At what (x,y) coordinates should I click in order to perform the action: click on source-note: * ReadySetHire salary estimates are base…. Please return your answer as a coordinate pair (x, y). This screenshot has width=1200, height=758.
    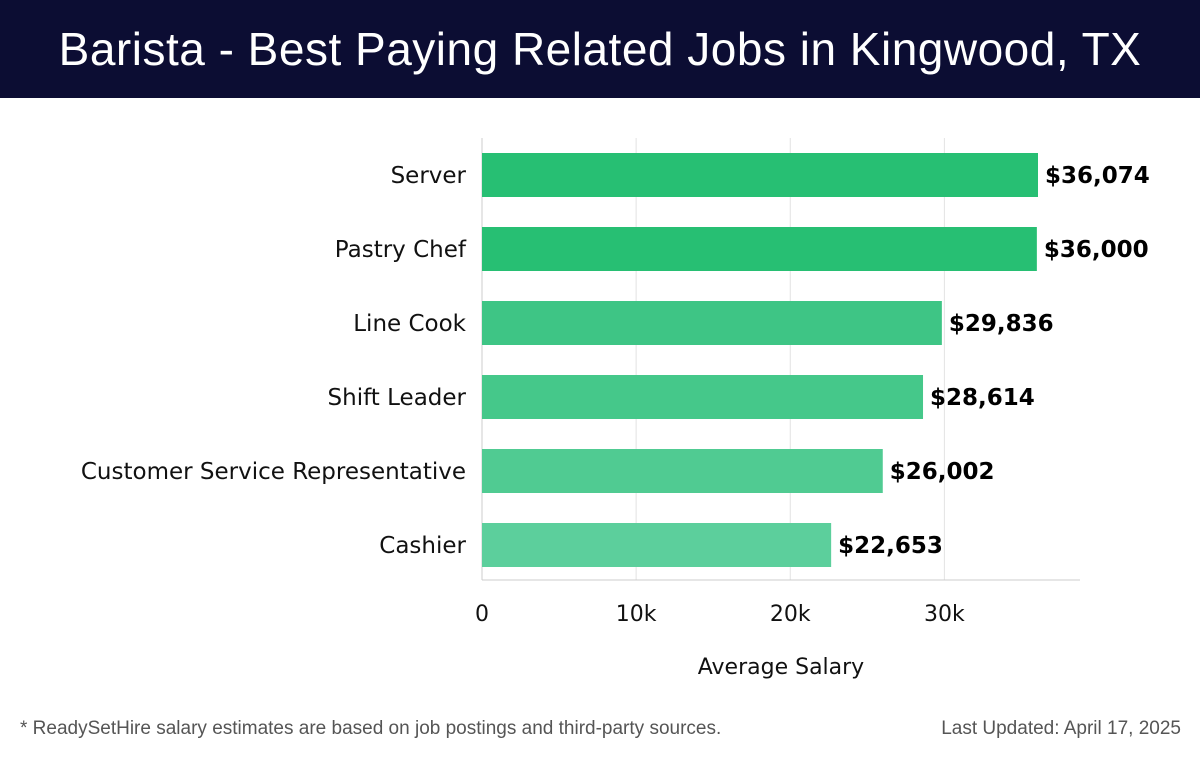
    Looking at the image, I should click on (371, 728).